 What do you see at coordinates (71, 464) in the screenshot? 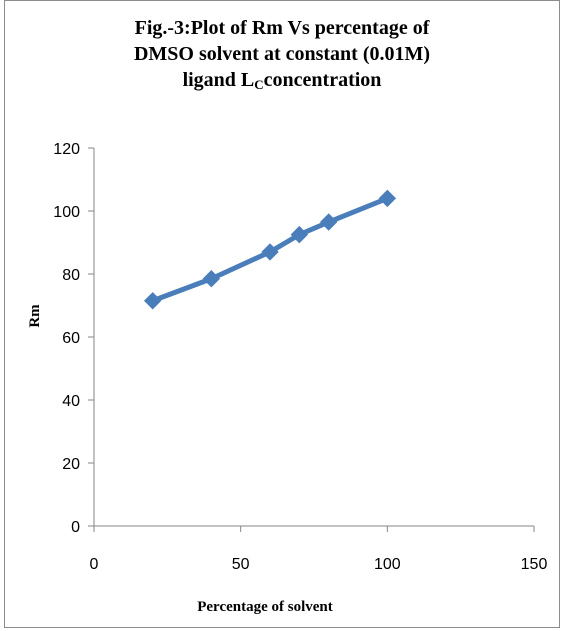
I see `y-tick-label: 20` at bounding box center [71, 464].